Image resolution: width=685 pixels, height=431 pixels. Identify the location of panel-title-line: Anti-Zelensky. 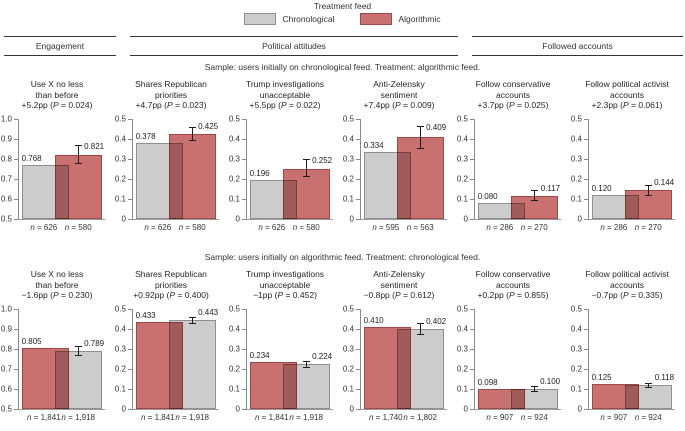
(399, 84).